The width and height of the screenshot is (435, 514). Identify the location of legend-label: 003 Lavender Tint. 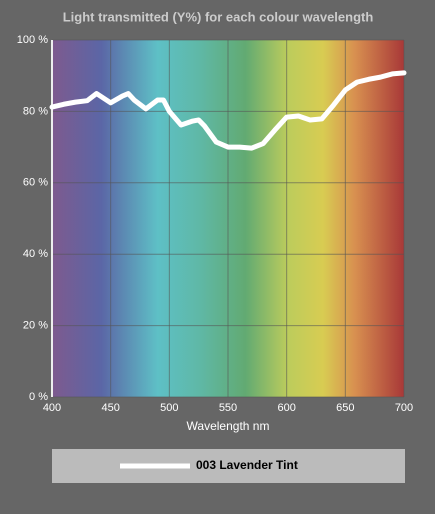
(247, 465).